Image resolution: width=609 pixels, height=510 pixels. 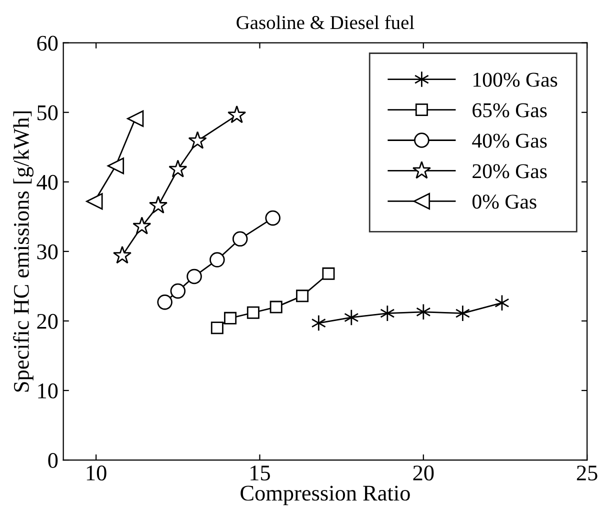 What do you see at coordinates (516, 79) in the screenshot?
I see `legend-label: 100% Gas` at bounding box center [516, 79].